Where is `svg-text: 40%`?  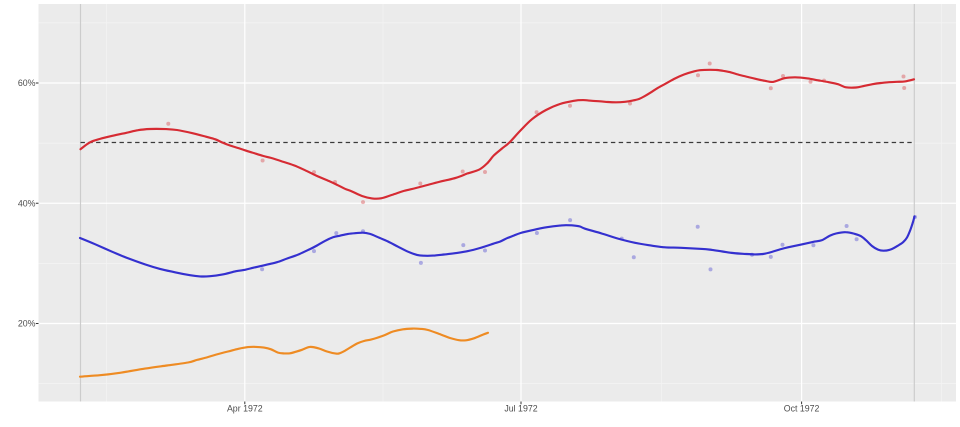 svg-text: 40% is located at coordinates (27, 203).